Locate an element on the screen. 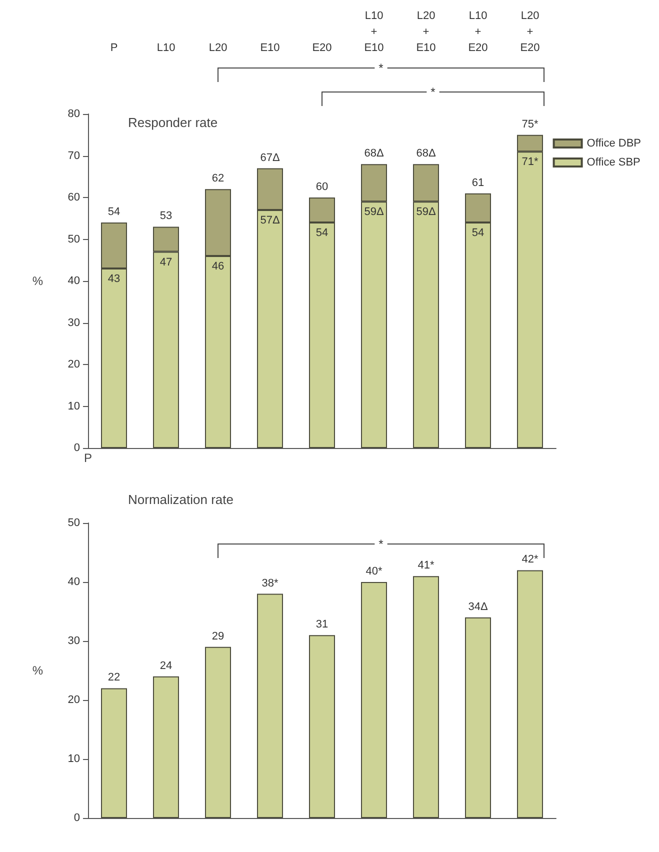 The image size is (659, 852). data-label: 41* is located at coordinates (426, 566).